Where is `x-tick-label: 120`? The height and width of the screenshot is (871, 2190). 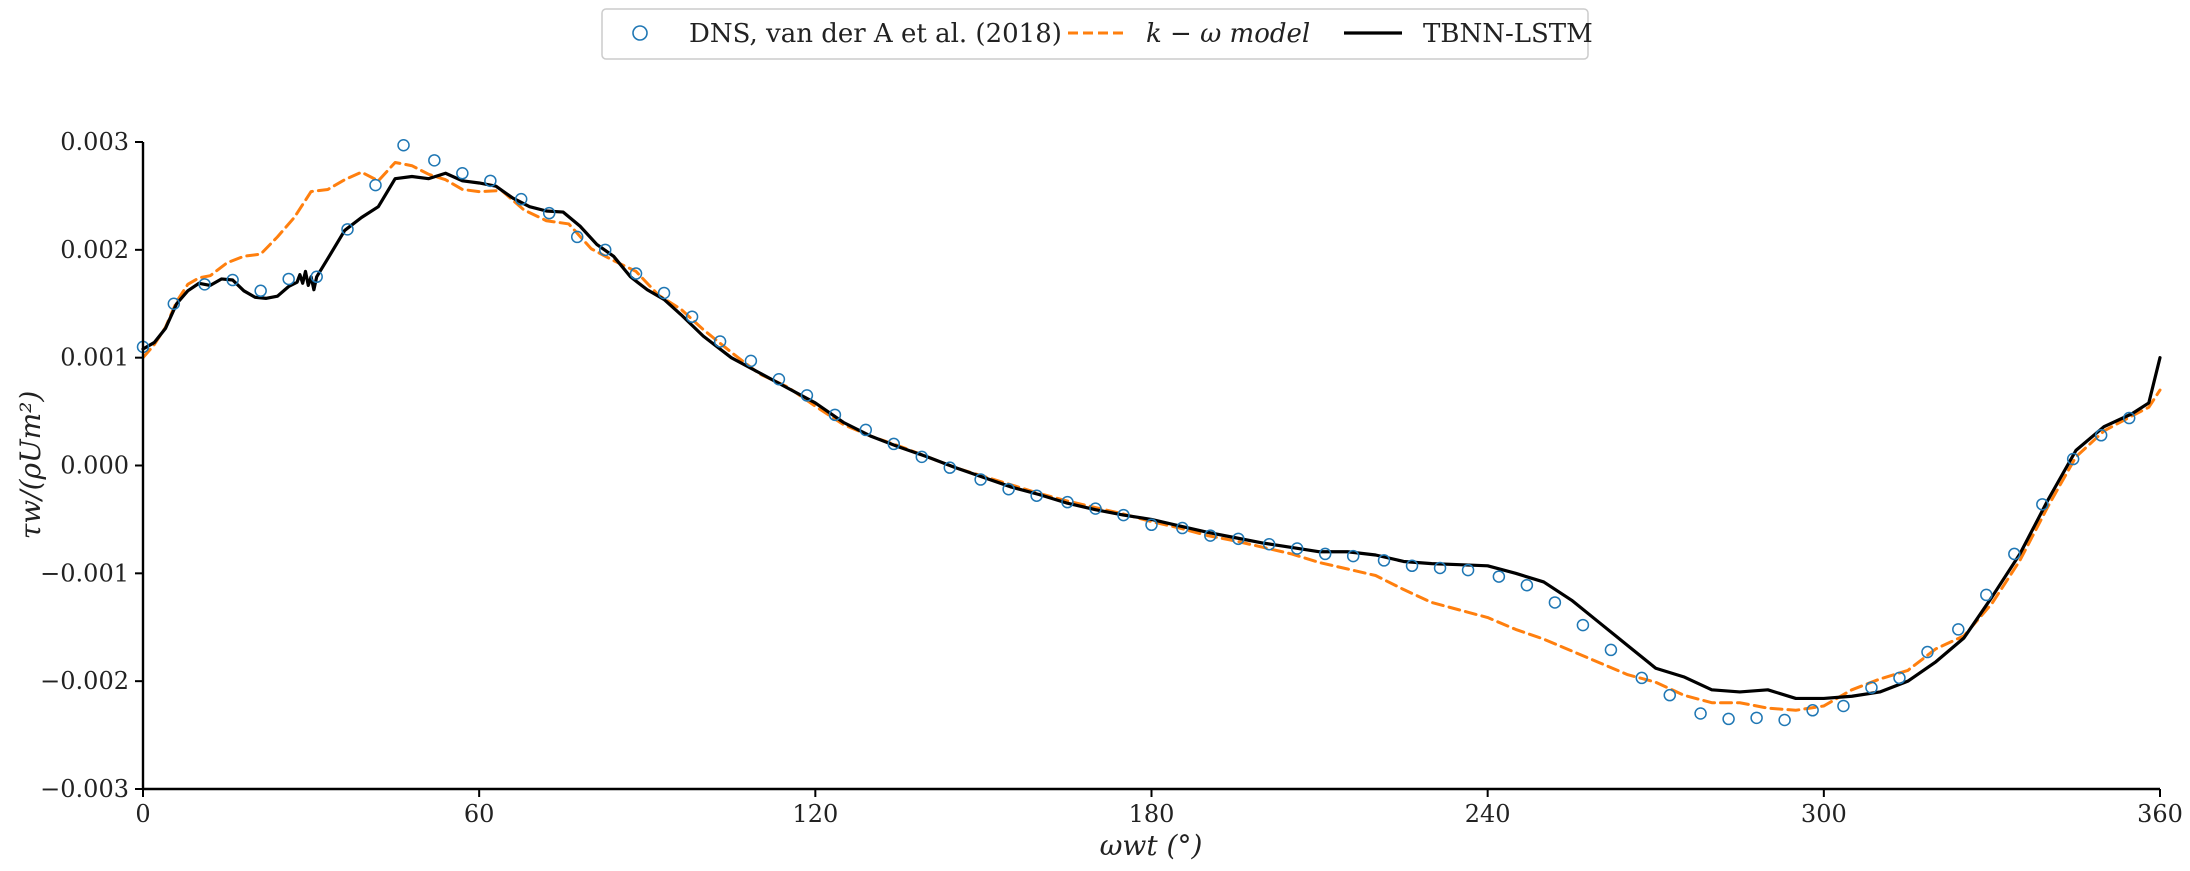
x-tick-label: 120 is located at coordinates (815, 814).